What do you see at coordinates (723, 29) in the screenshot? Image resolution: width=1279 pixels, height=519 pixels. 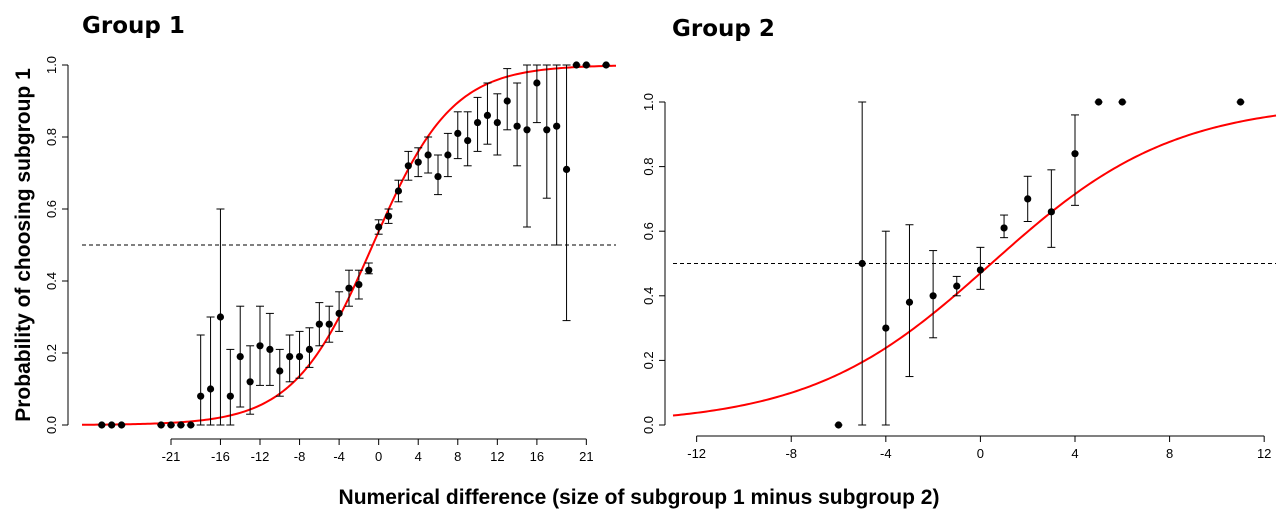 I see `panel-title-group-2: Group 2` at bounding box center [723, 29].